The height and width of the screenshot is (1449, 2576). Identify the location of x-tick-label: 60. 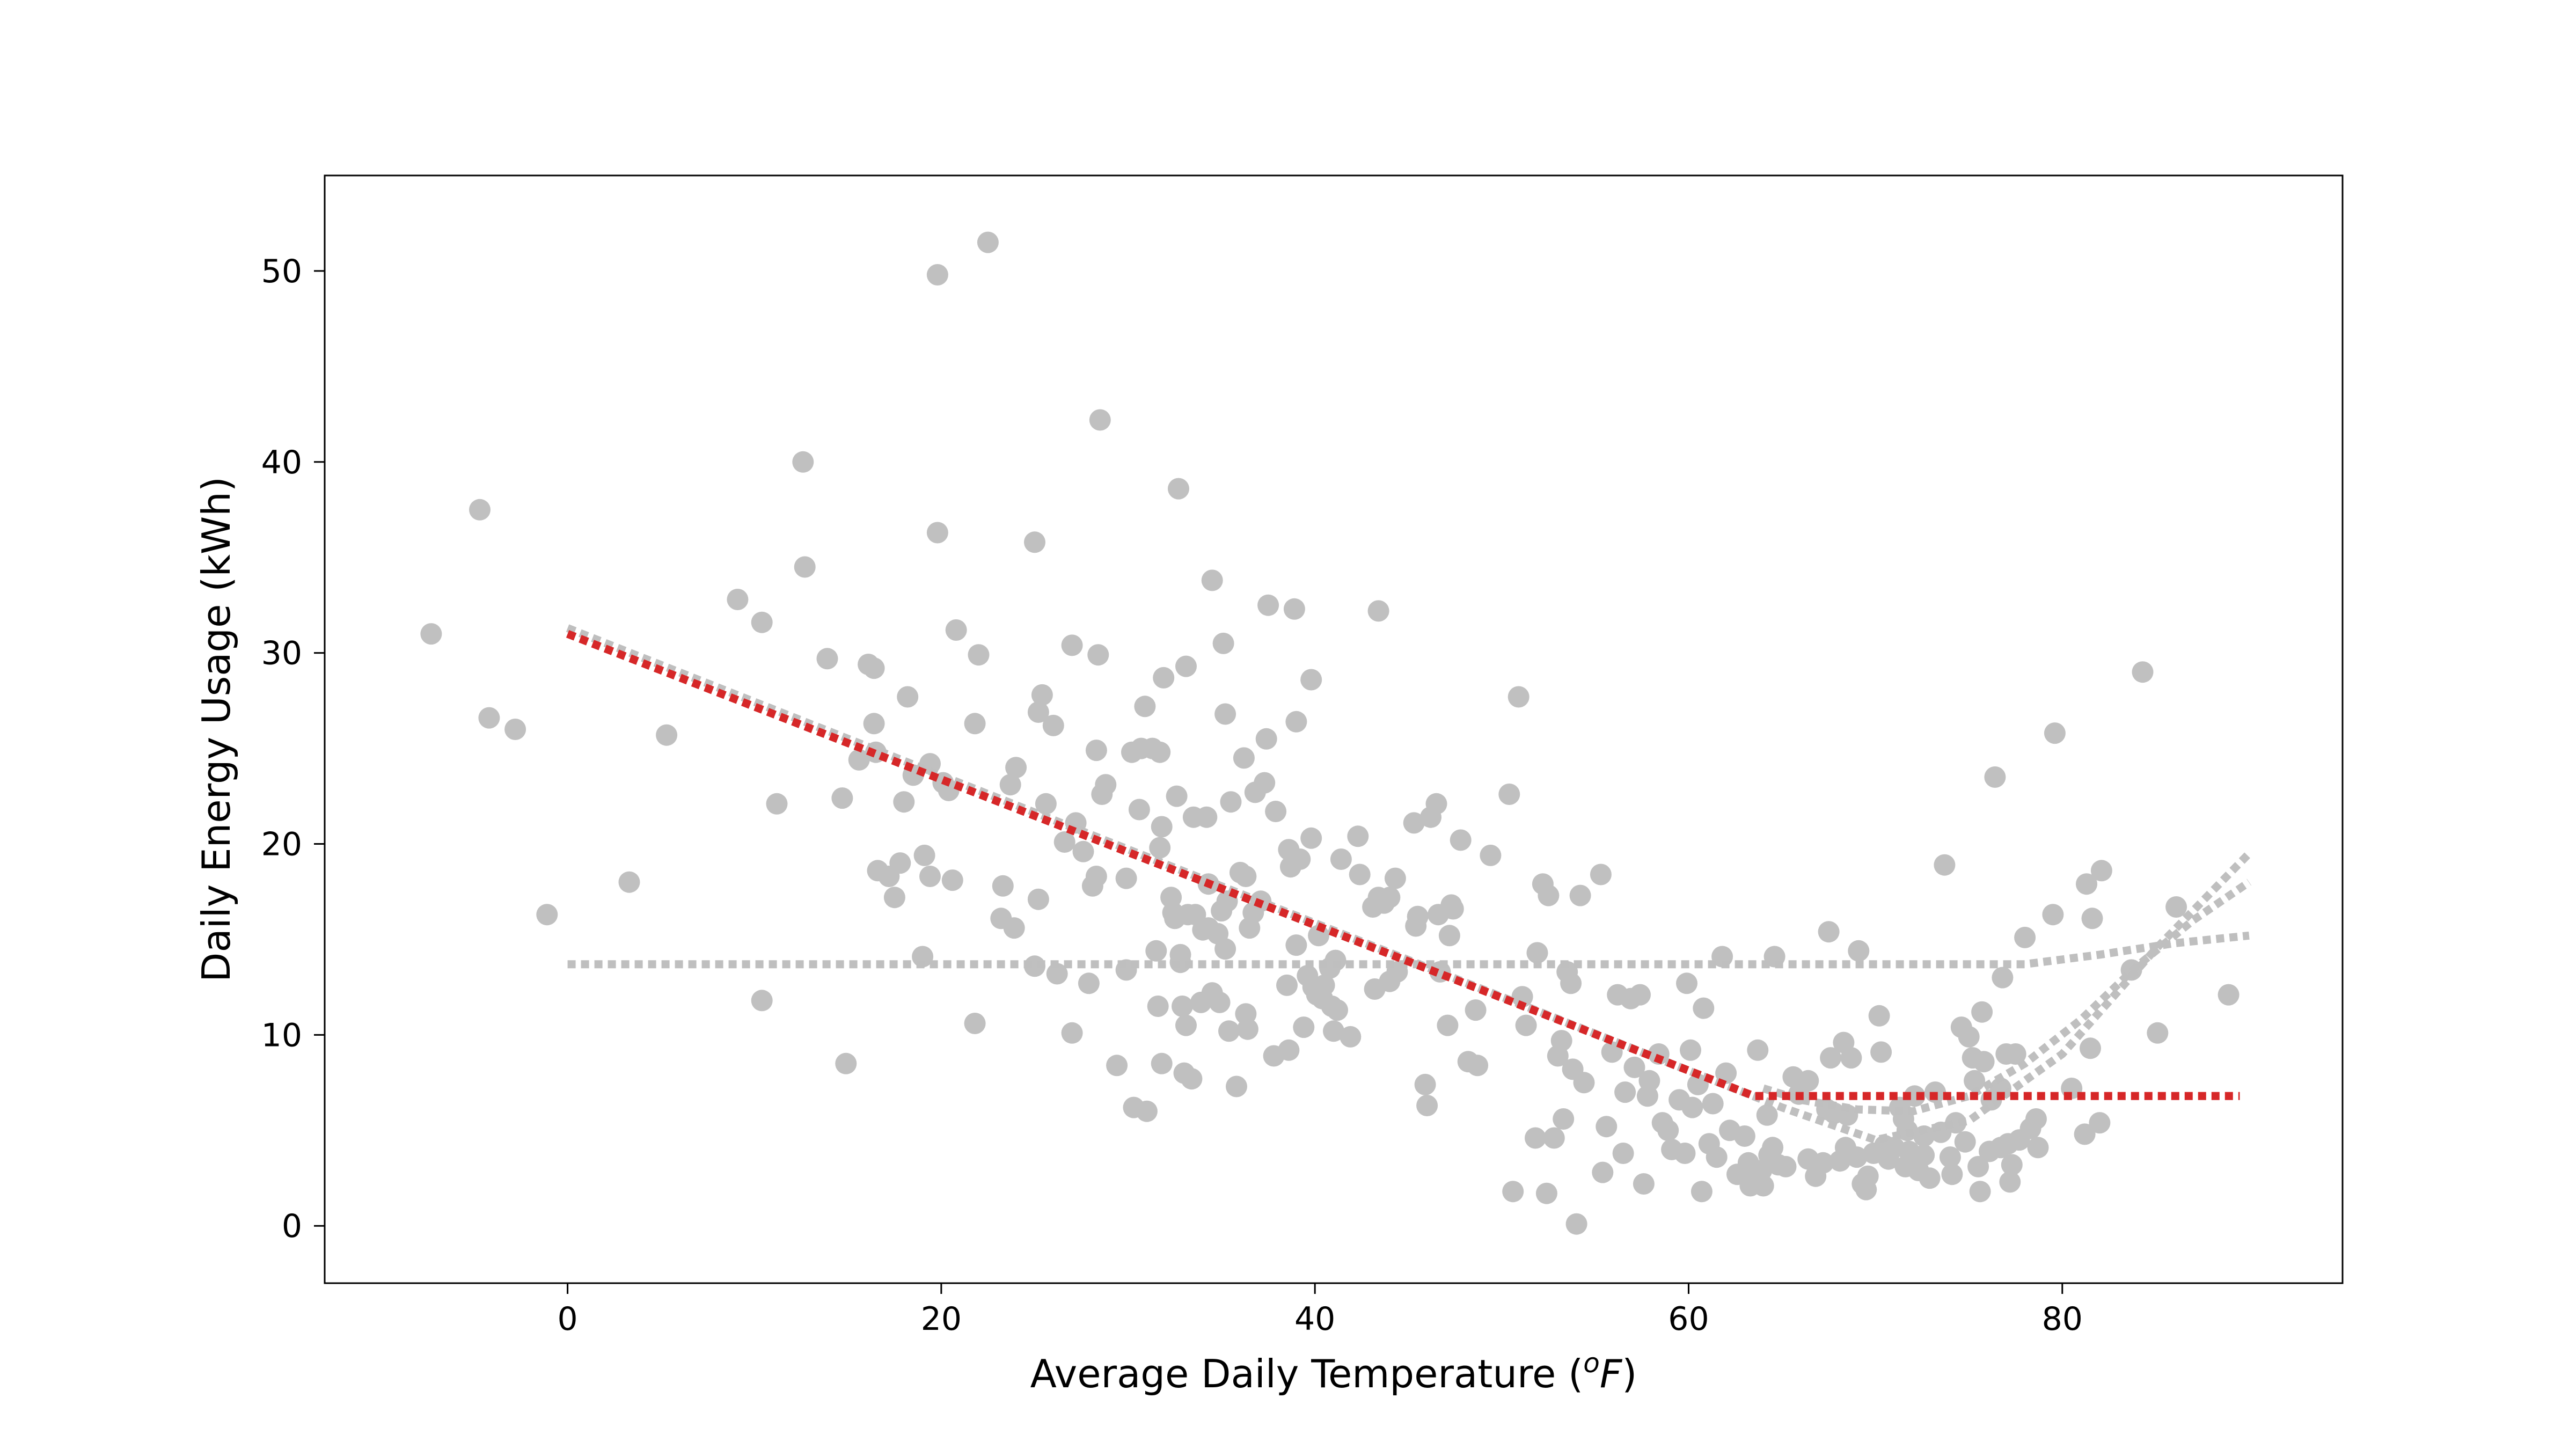
(1688, 1319).